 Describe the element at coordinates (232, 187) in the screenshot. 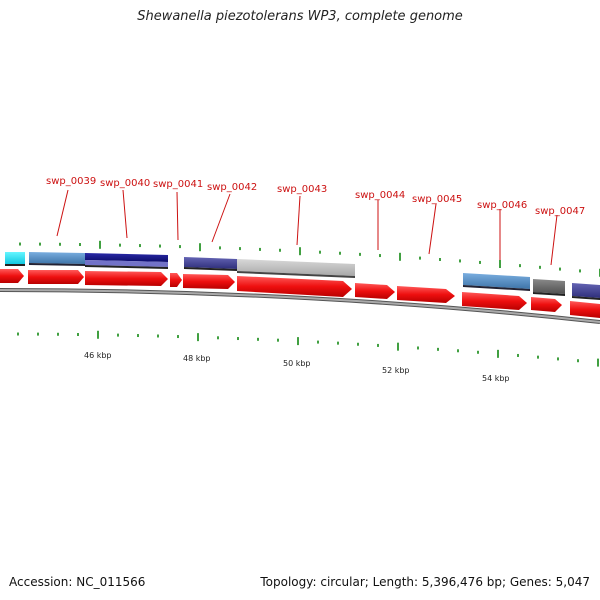

I see `gene-label-swp-0042: swp_0042` at that location.